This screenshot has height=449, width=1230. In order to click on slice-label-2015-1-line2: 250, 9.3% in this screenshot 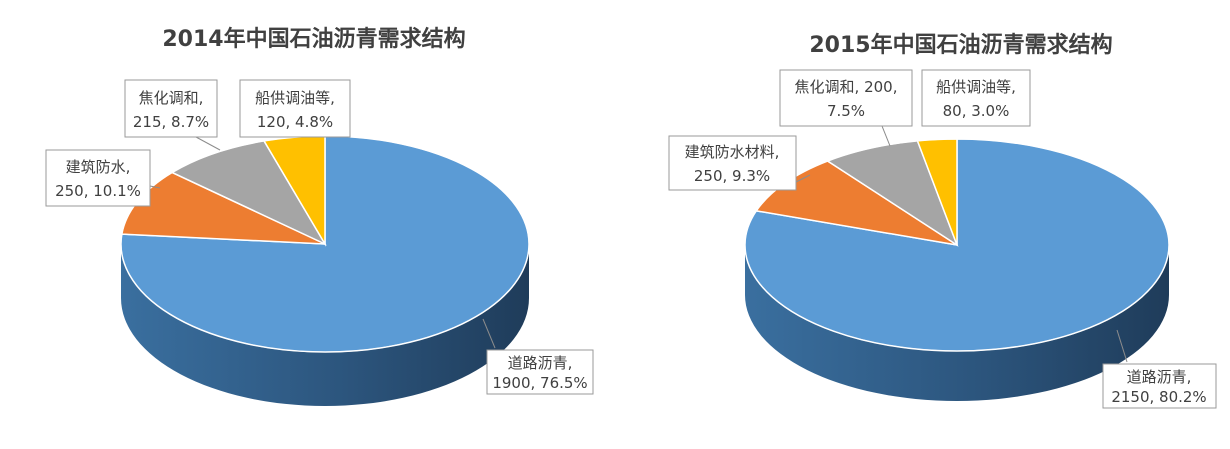, I will do `click(732, 176)`.